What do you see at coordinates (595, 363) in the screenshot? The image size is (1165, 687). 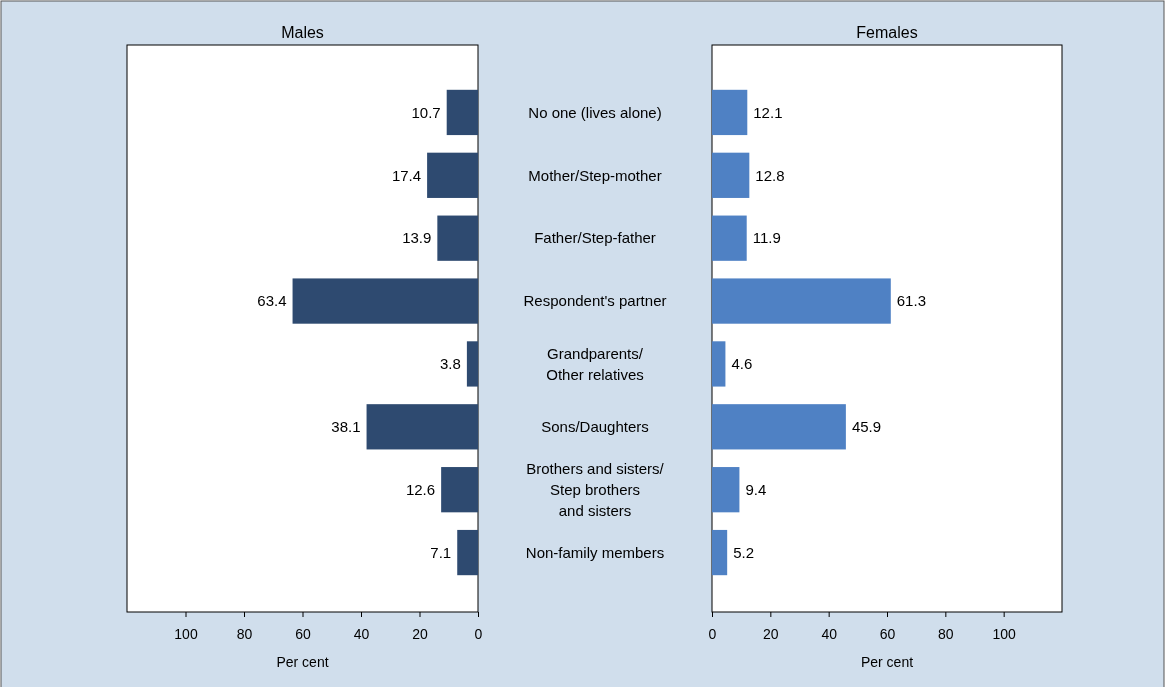 I see `y-tick-label: Grandparents/ Other relatives` at bounding box center [595, 363].